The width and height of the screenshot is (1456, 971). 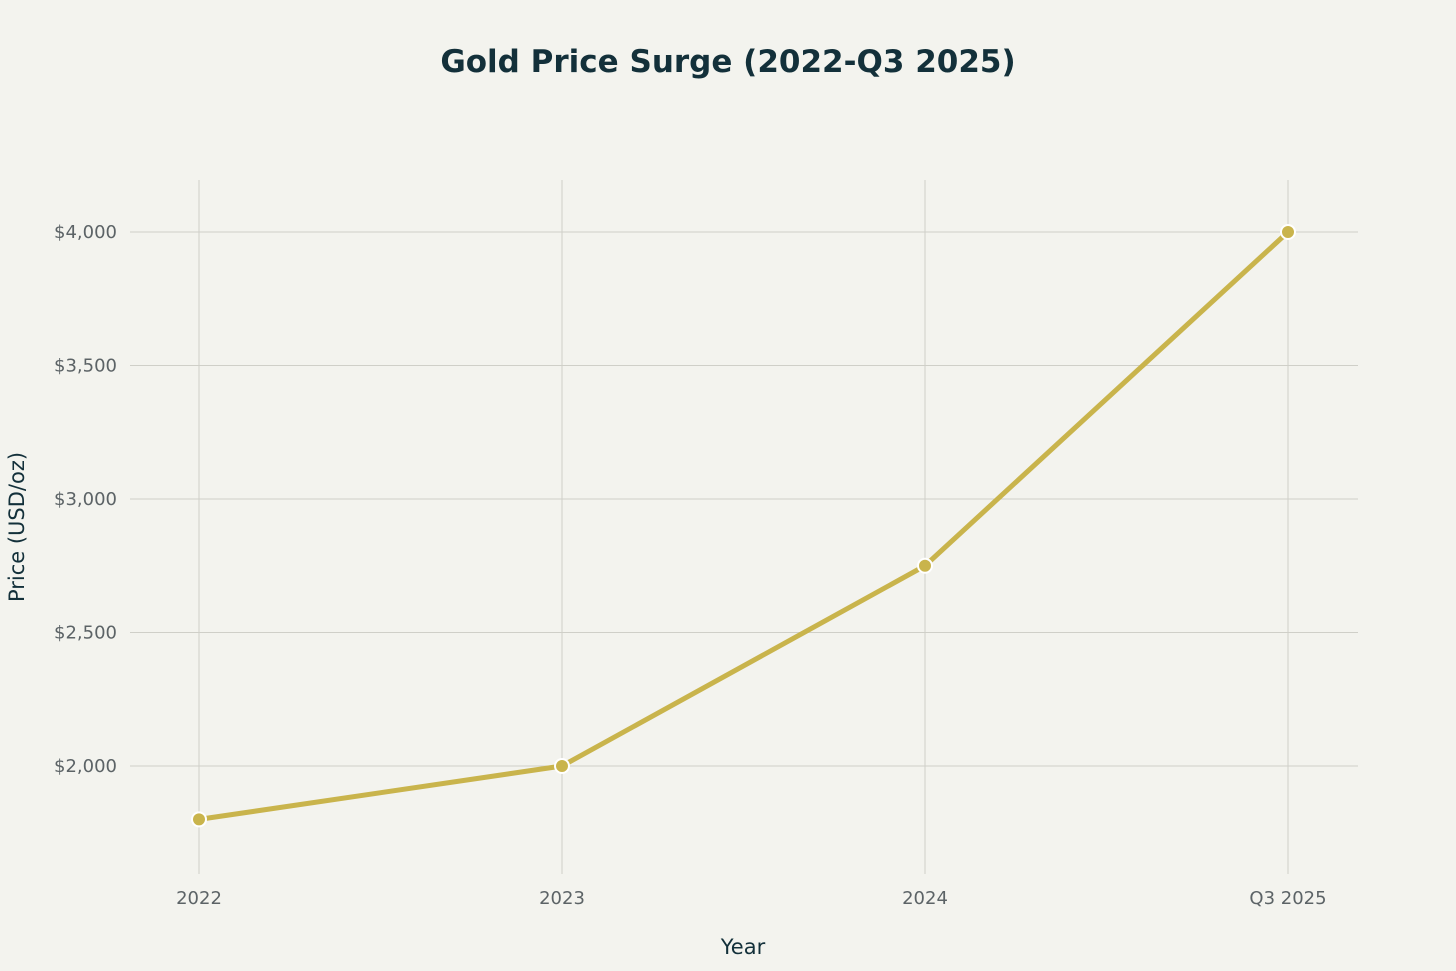 I want to click on y-tick-label: $3,000, so click(x=85, y=499).